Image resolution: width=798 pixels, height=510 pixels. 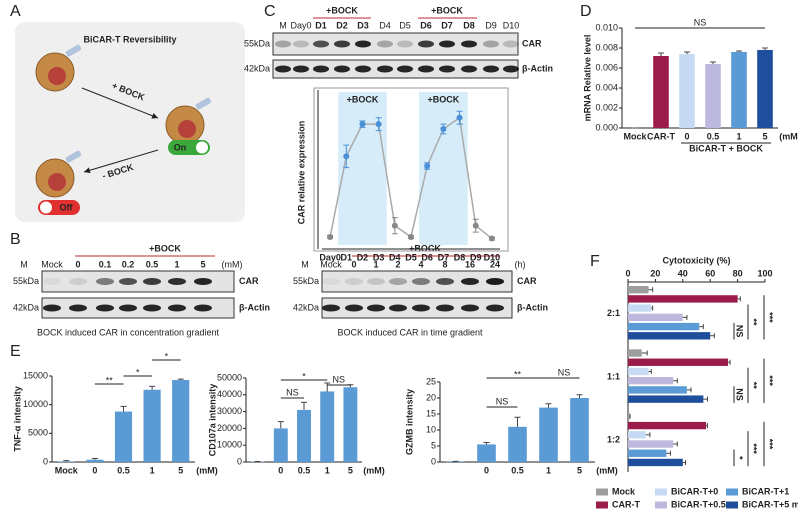 I want to click on x-tick-label: Mock, so click(x=635, y=136).